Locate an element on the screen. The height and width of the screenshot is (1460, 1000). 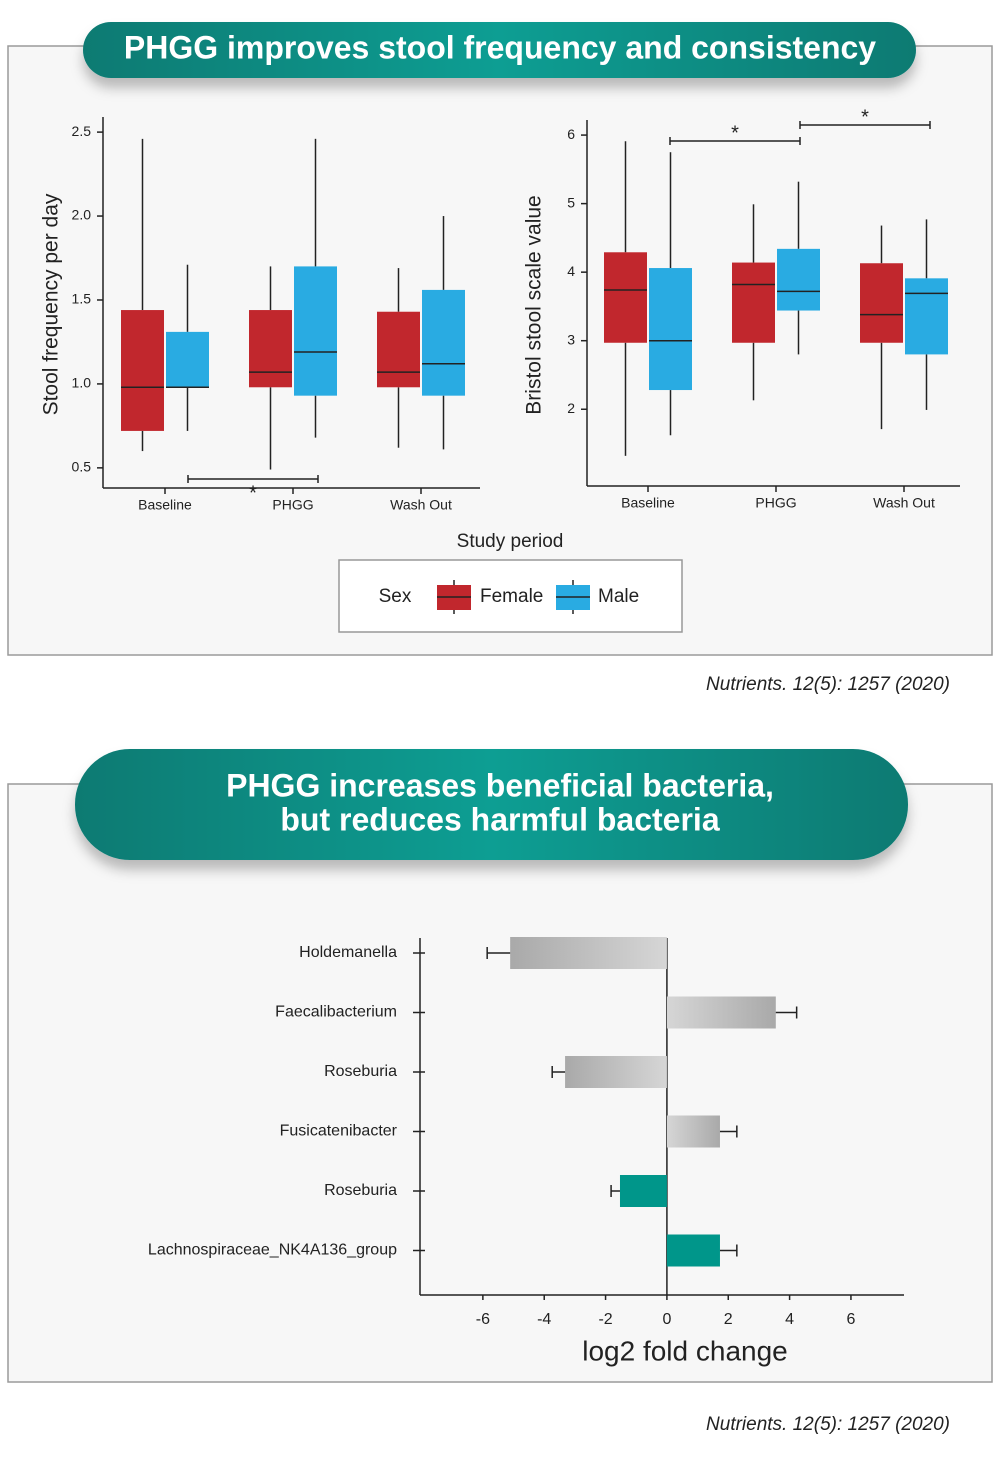
panel-title: PHGG increases beneficial bacteria, is located at coordinates (500, 785).